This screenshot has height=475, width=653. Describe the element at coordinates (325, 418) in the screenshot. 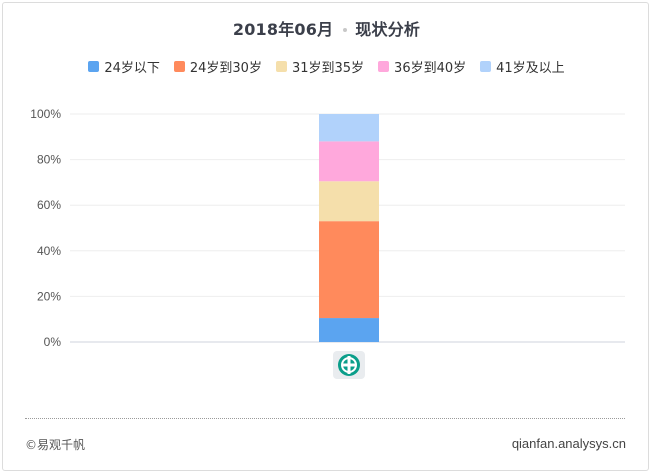

I see `footer-divider` at that location.